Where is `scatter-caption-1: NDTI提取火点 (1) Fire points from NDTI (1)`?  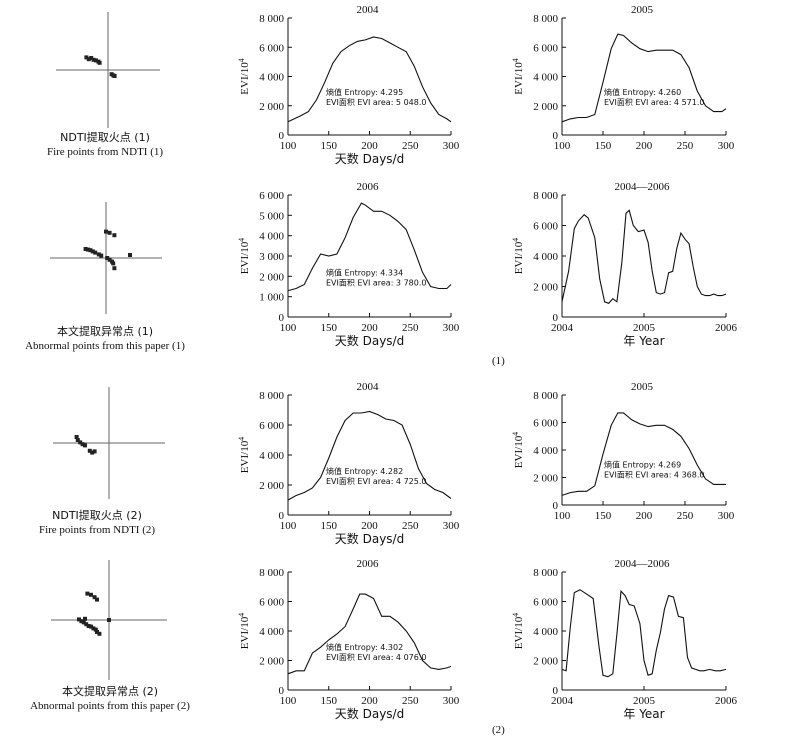
scatter-caption-1: NDTI提取火点 (1) Fire points from NDTI (1) is located at coordinates (105, 145).